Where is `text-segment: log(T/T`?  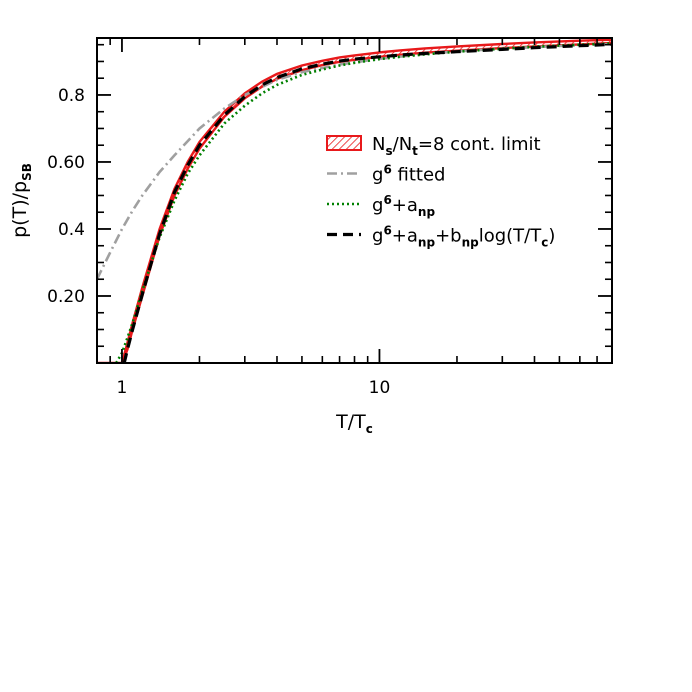 text-segment: log(T/T is located at coordinates (511, 236).